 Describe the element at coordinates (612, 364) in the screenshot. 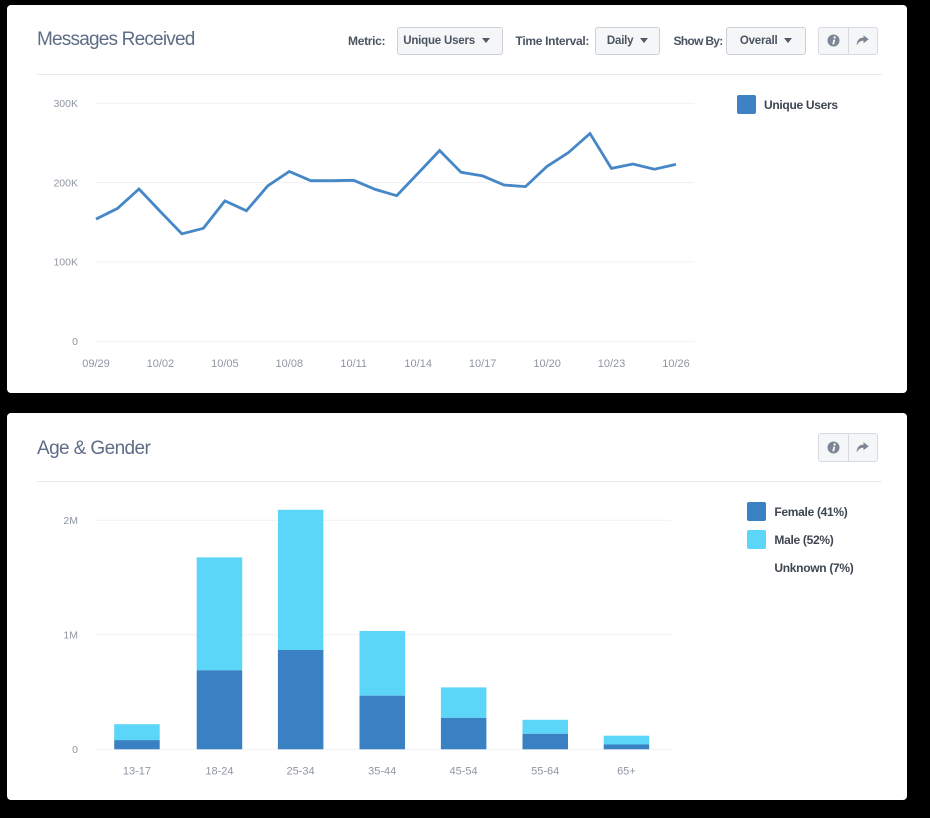

I see `svg-text: 10/23` at that location.